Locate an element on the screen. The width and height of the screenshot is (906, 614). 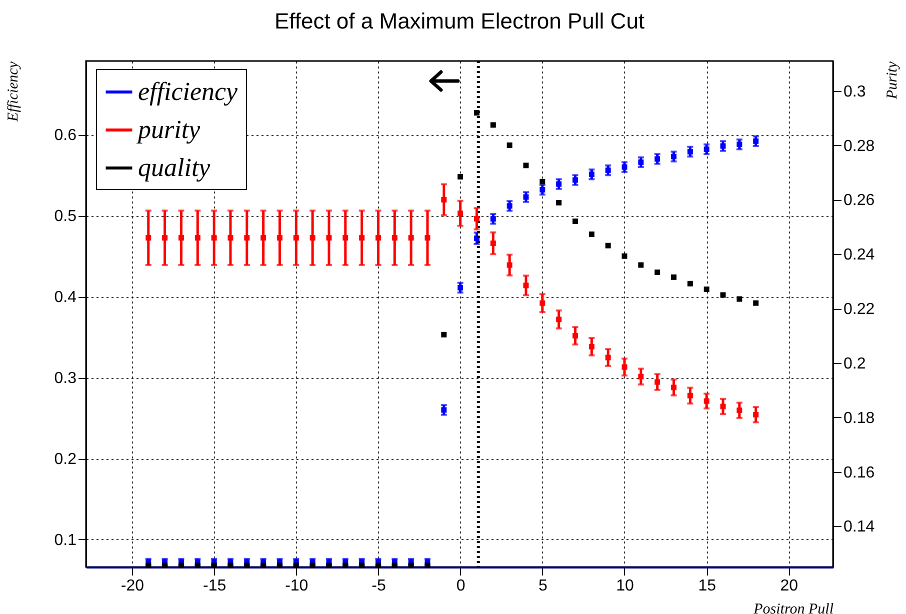
chart-title: Effect of a Maximum Electron Pull Cut is located at coordinates (459, 21).